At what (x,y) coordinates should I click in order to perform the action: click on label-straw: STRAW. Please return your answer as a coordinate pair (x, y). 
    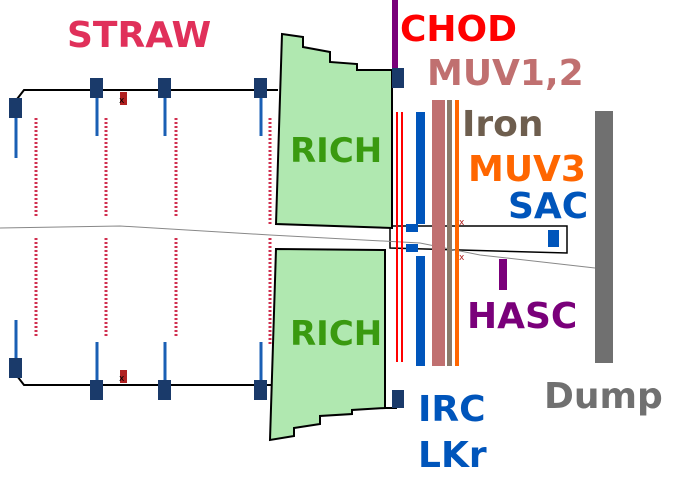
    Looking at the image, I should click on (139, 35).